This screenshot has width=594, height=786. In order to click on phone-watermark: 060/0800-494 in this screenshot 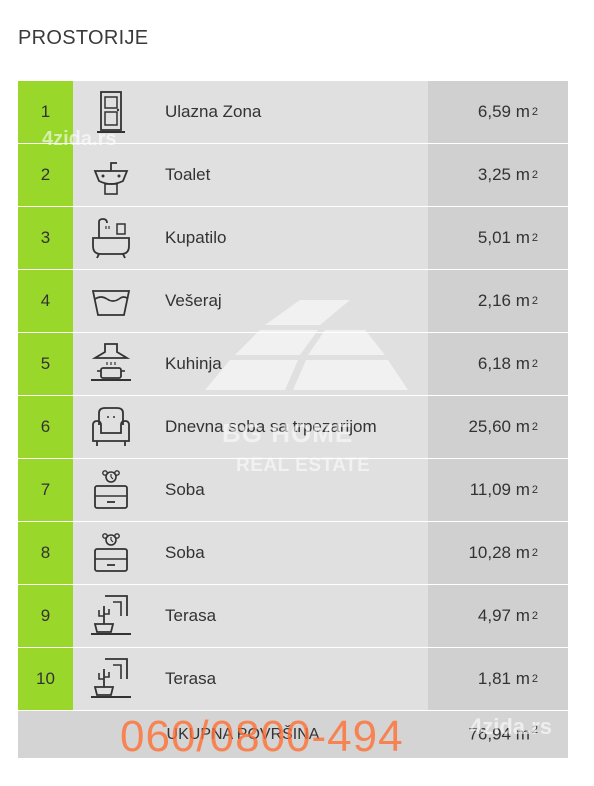, I will do `click(262, 736)`.